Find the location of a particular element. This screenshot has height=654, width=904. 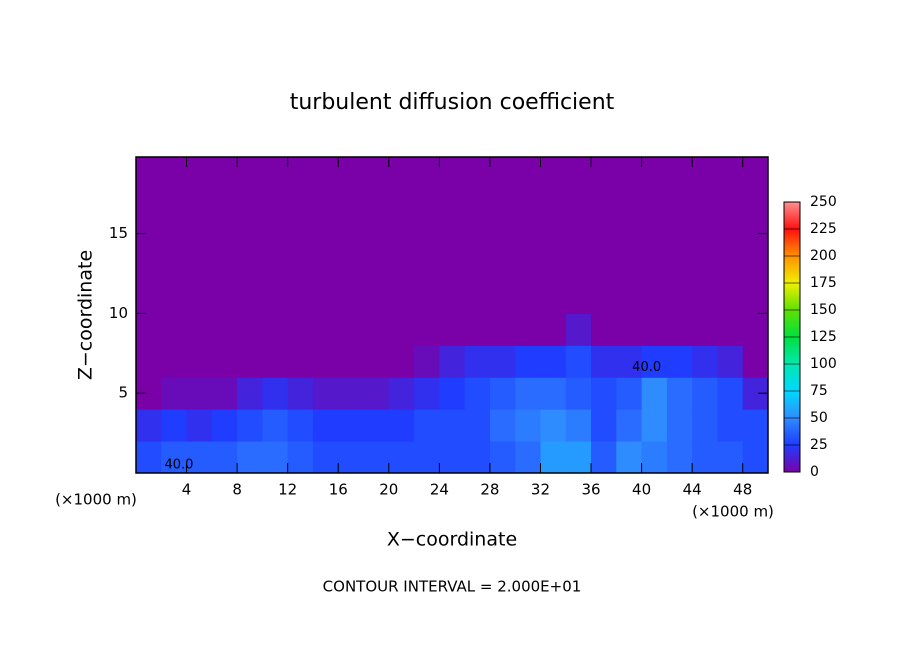

y-tick-label: 5 is located at coordinates (123, 393).